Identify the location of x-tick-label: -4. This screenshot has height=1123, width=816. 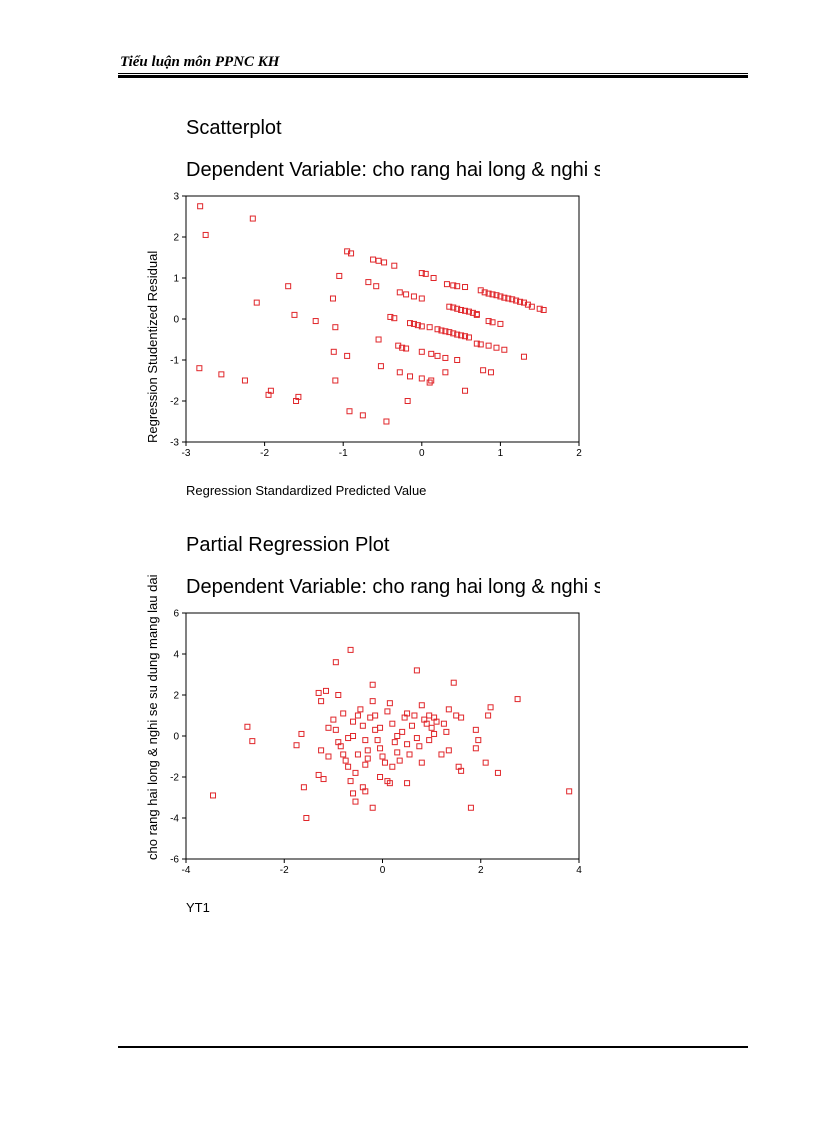
(186, 870).